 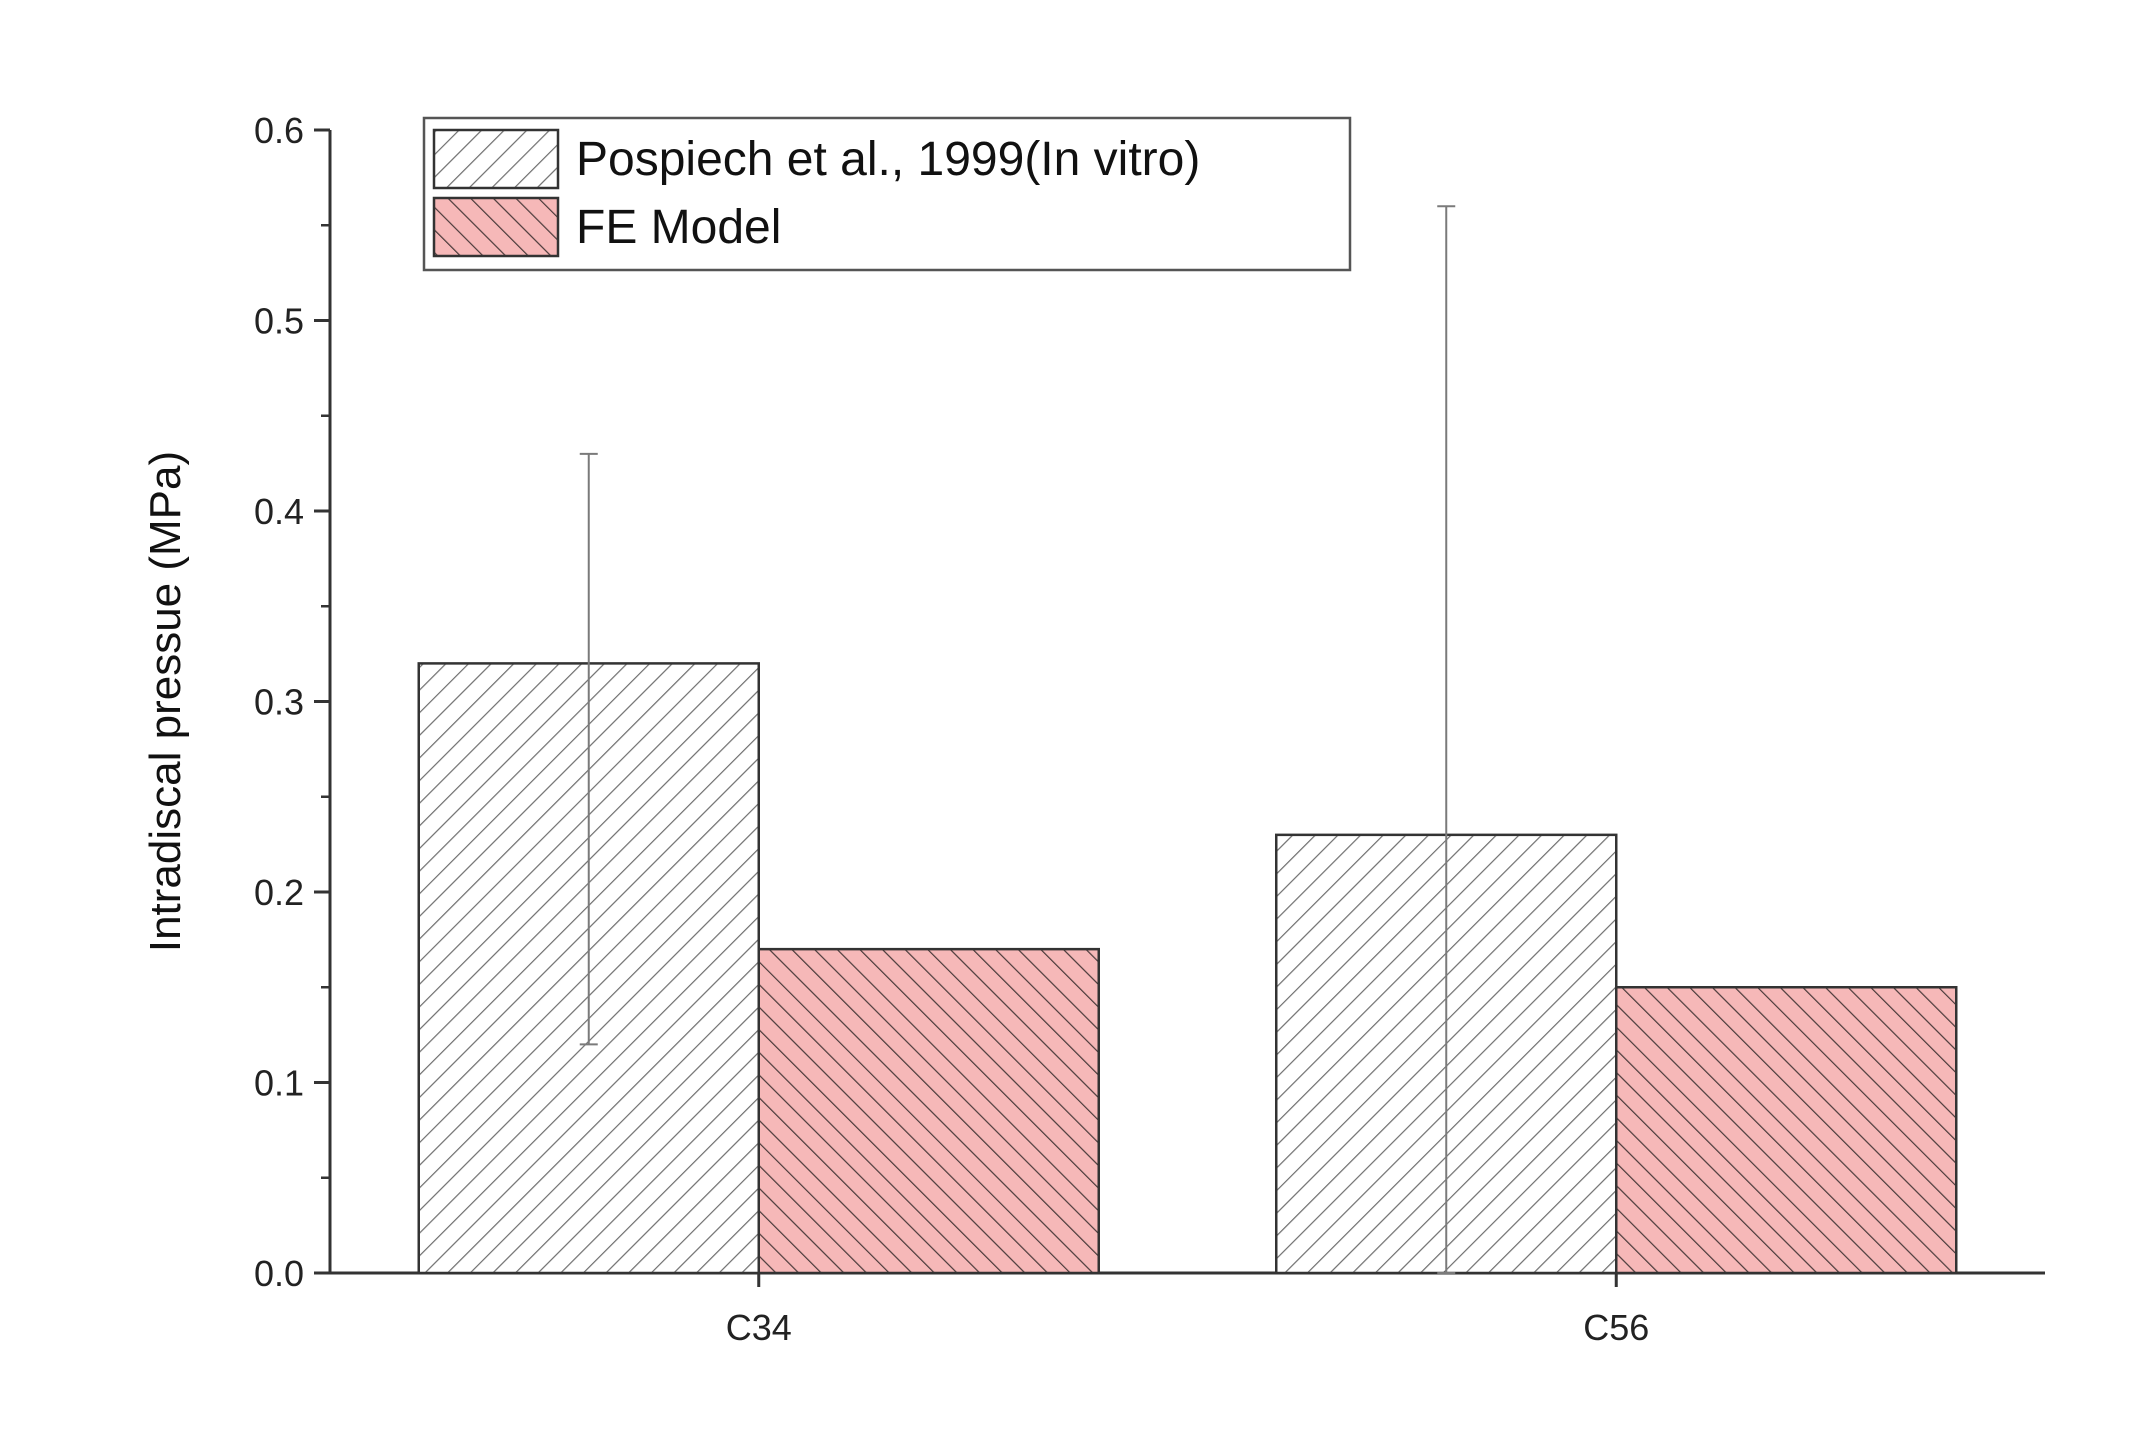 I want to click on y-tick-label: 0.5, so click(x=279, y=321).